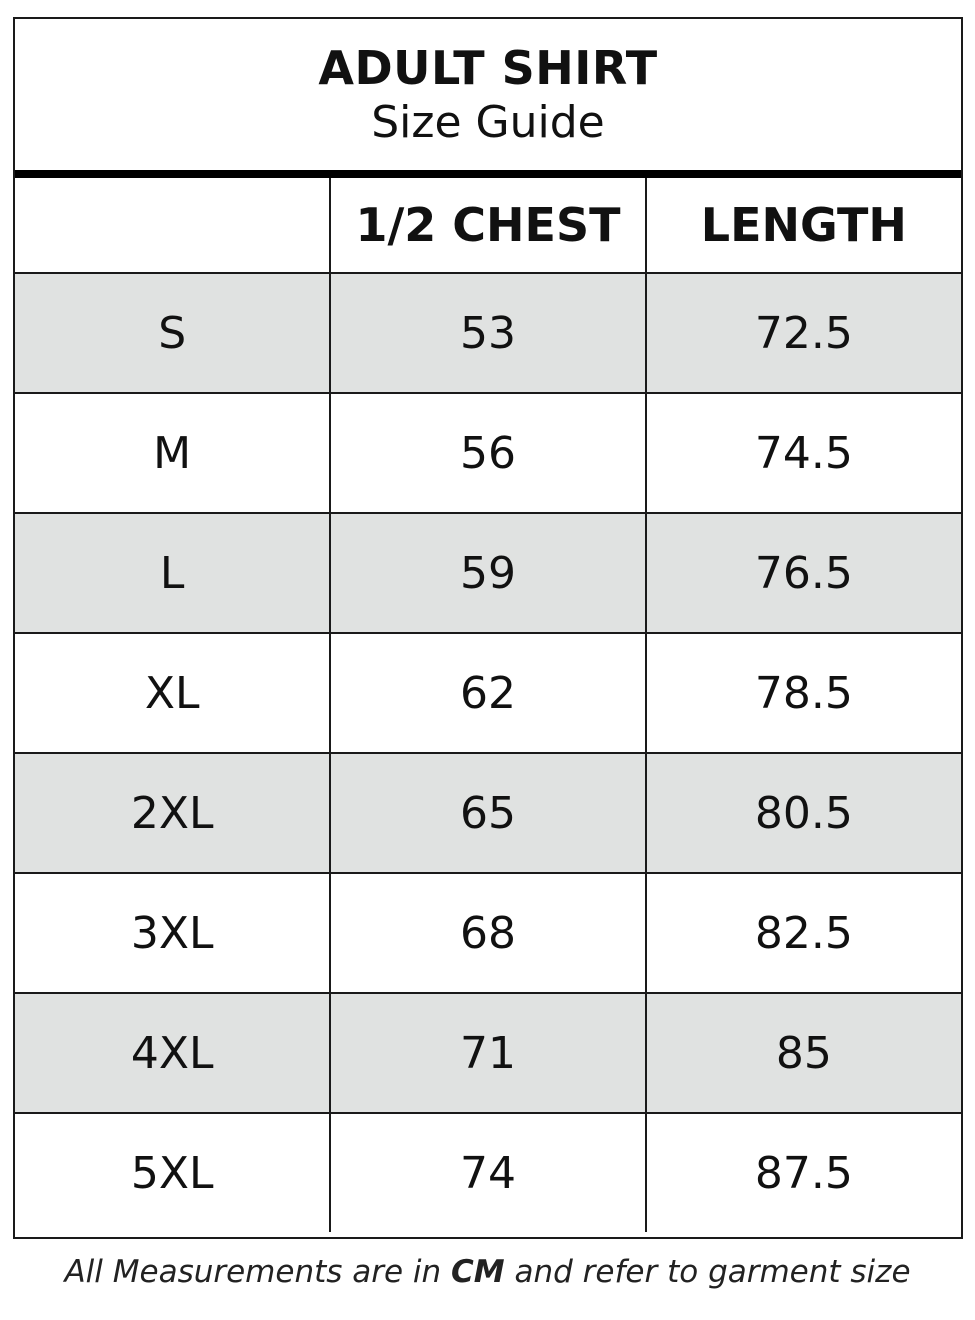 The image size is (975, 1320). What do you see at coordinates (488, 68) in the screenshot?
I see `title: ADULT SHIRT` at bounding box center [488, 68].